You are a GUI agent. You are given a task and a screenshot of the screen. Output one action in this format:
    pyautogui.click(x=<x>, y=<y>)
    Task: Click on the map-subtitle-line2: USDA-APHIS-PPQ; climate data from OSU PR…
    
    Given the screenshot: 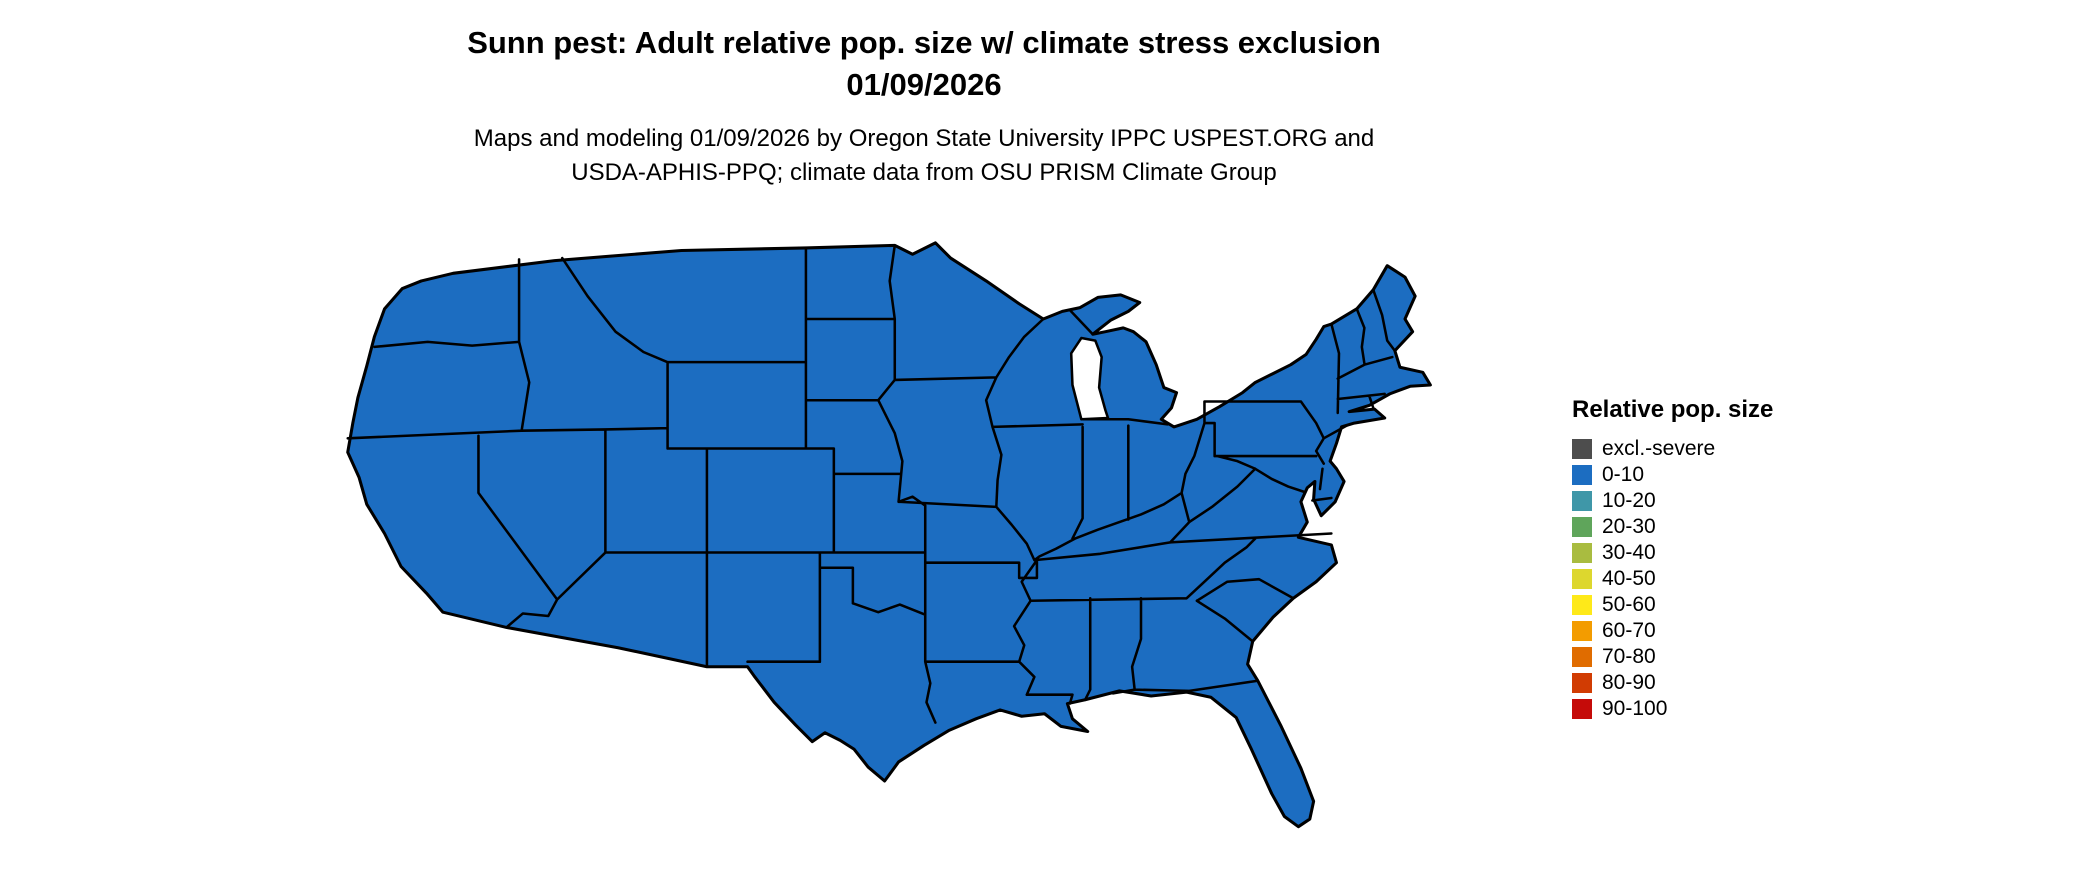 What is the action you would take?
    pyautogui.click(x=924, y=172)
    